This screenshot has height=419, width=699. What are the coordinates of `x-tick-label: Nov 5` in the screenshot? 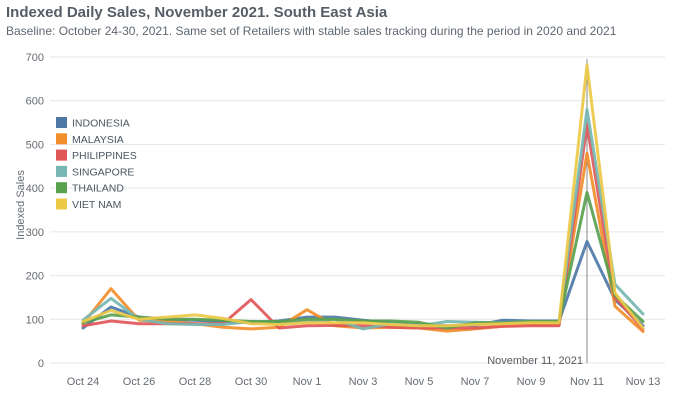 It's located at (419, 382).